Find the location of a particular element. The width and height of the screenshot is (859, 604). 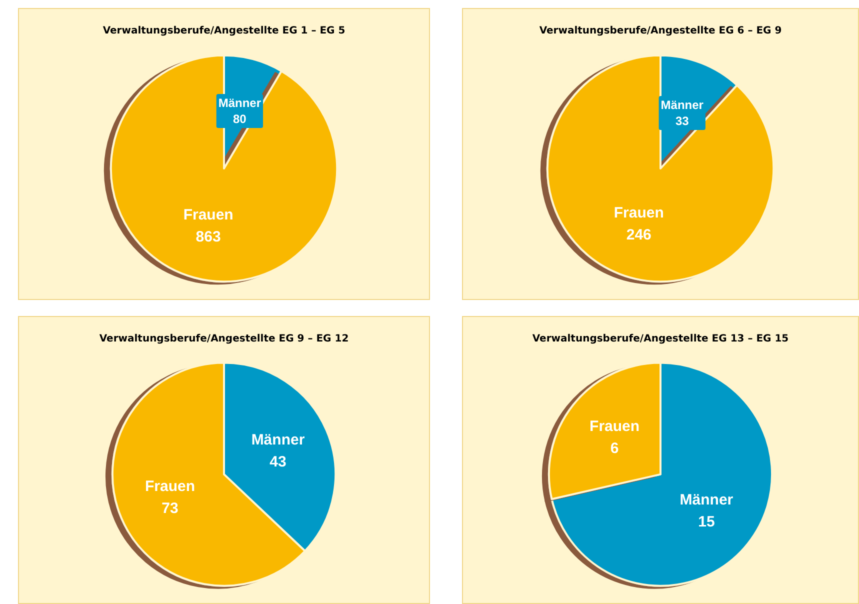

chart-title: Verwaltungsberufe/Angestellte EG 9 – EG 12 is located at coordinates (224, 339).